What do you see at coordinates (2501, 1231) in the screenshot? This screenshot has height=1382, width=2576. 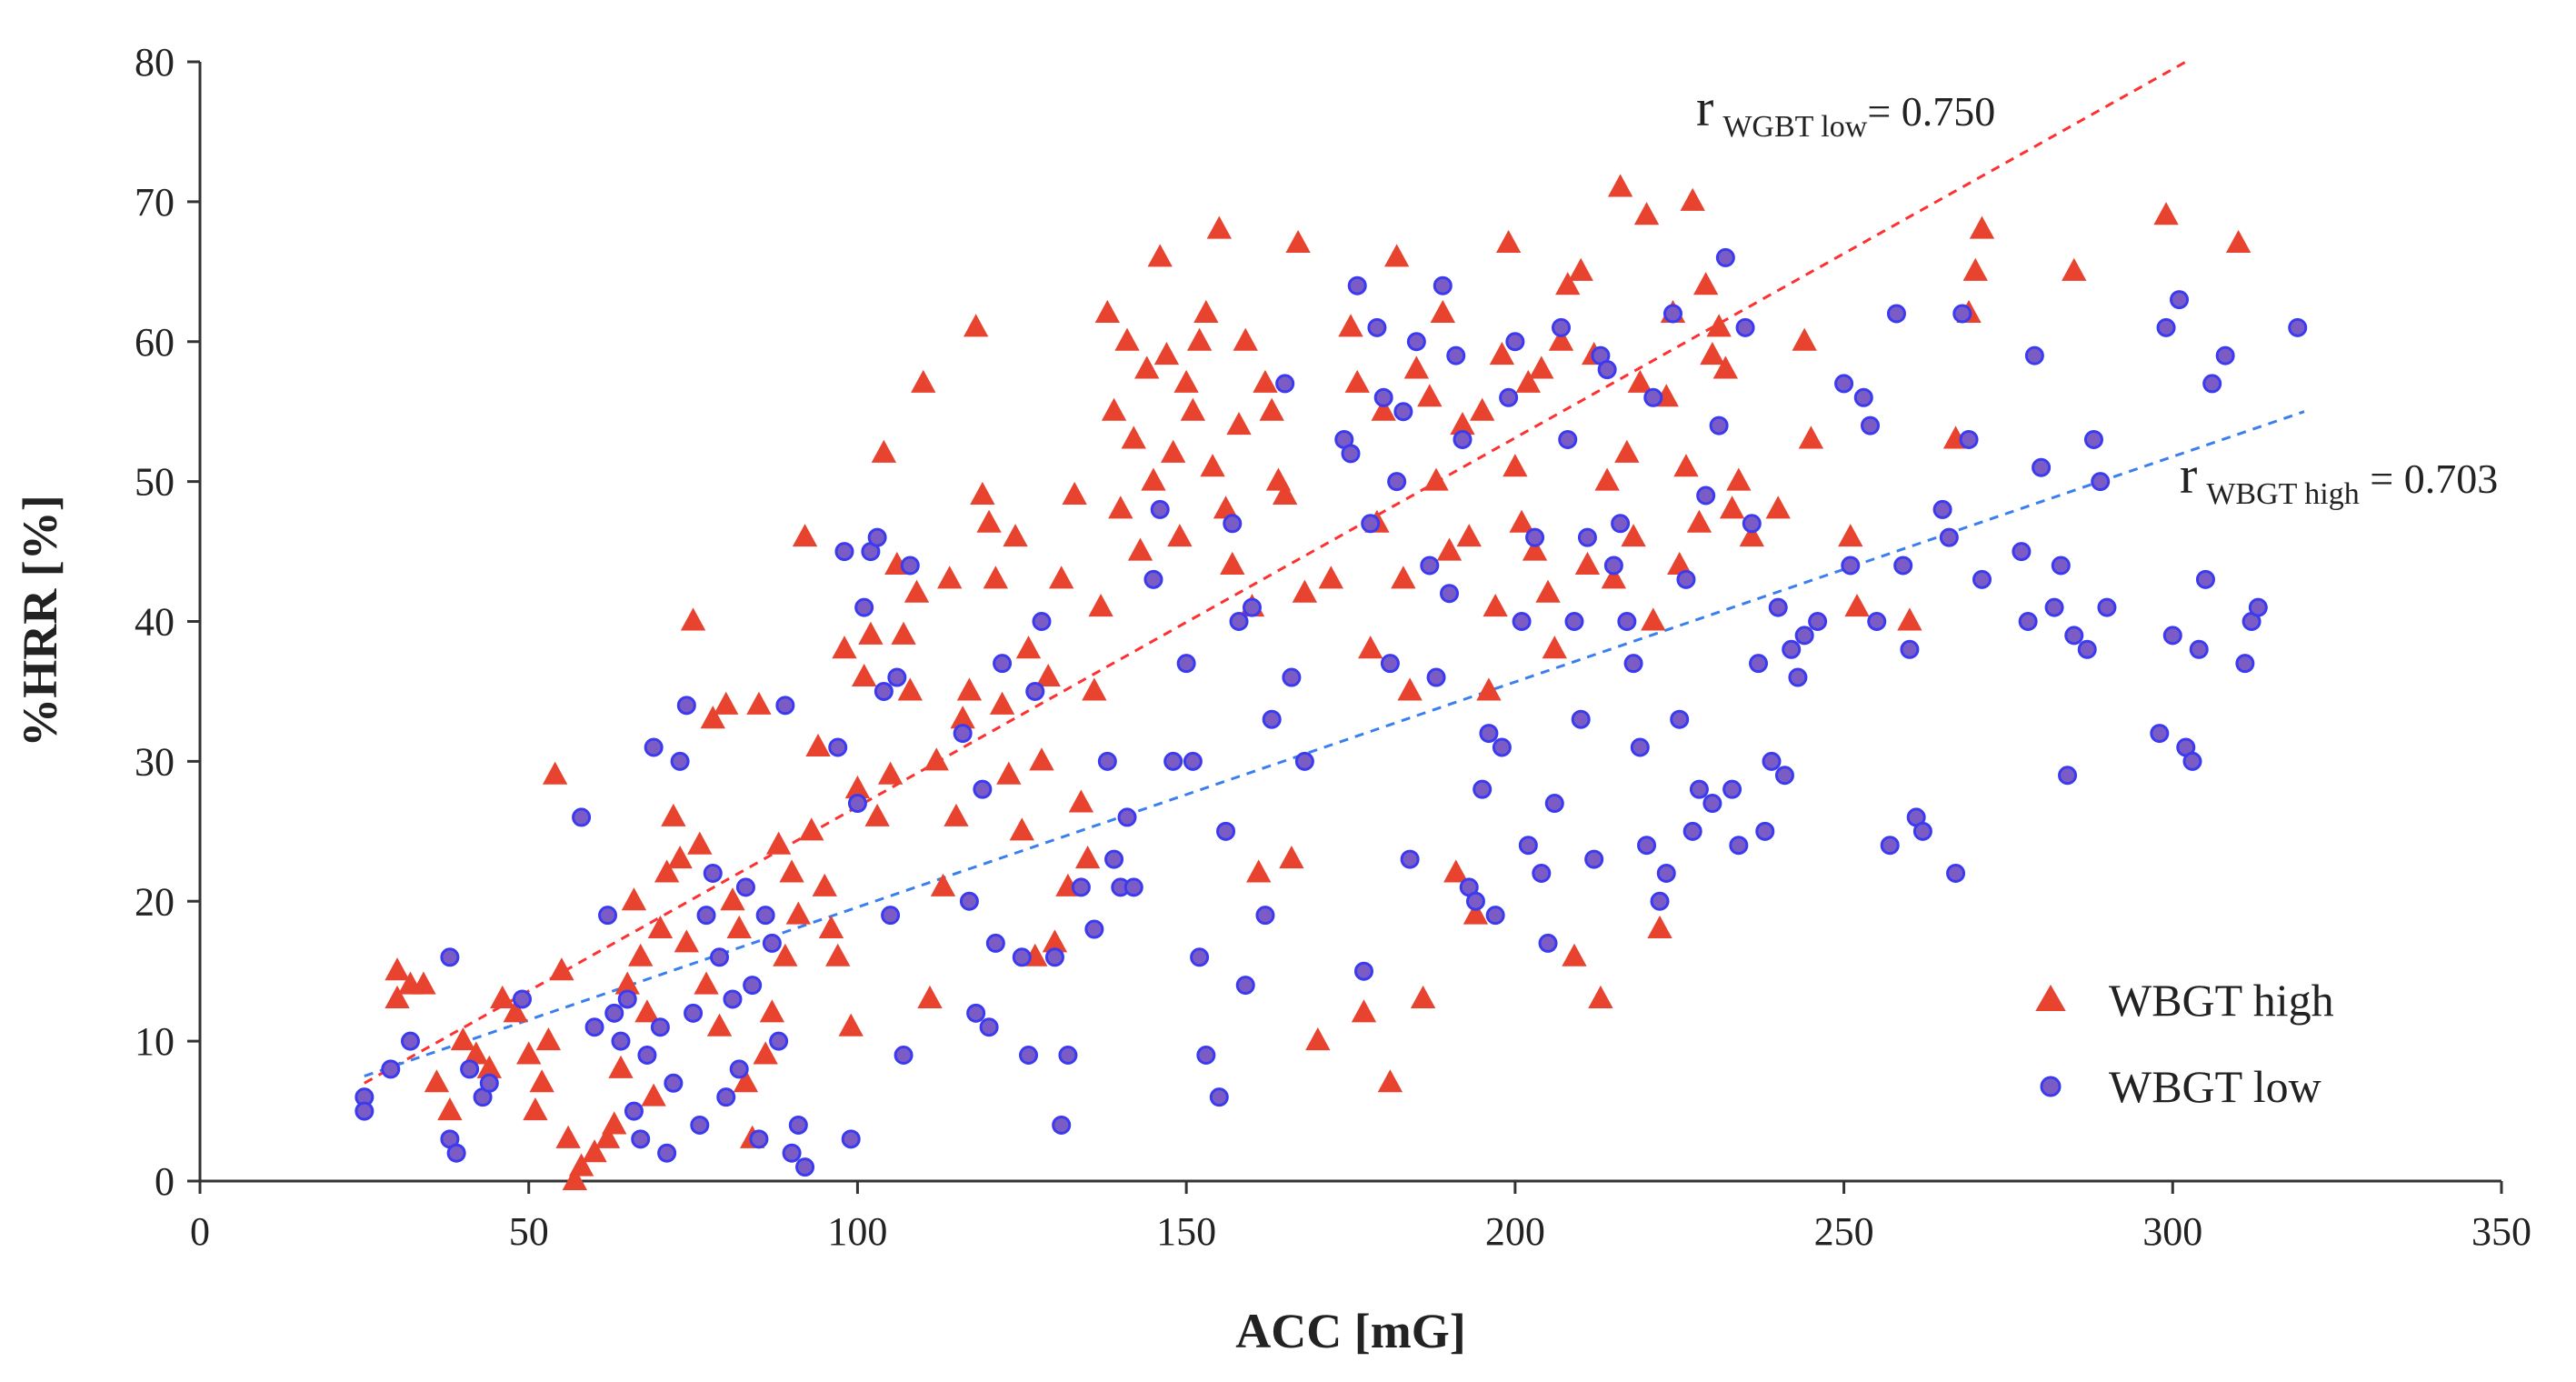 I see `x-tick-label: 350` at bounding box center [2501, 1231].